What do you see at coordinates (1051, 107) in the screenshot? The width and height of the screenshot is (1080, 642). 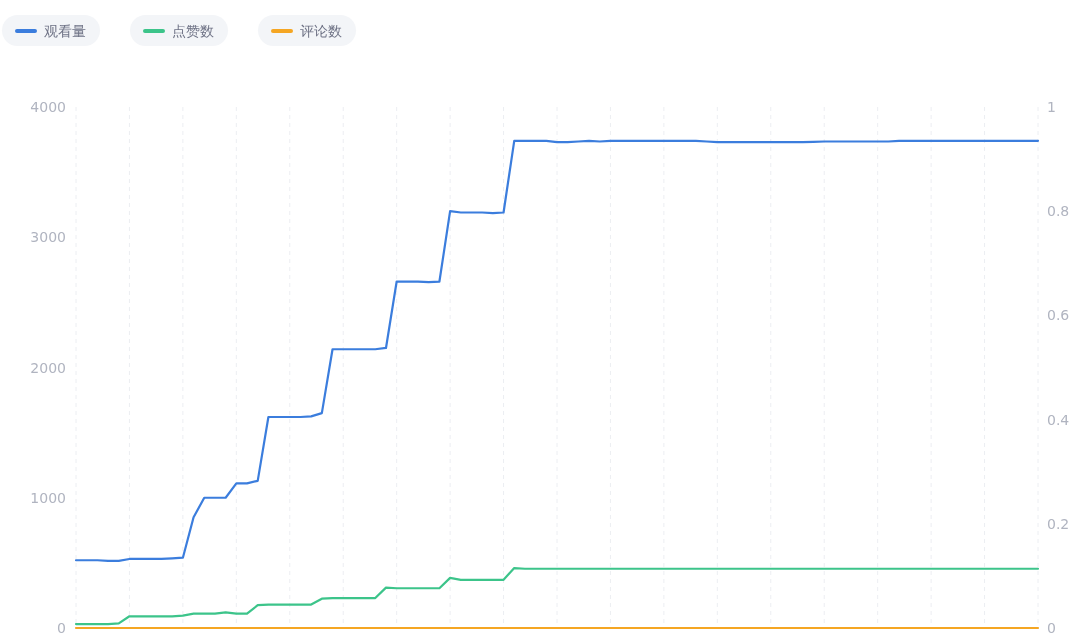 I see `y2-tick-label: 1` at bounding box center [1051, 107].